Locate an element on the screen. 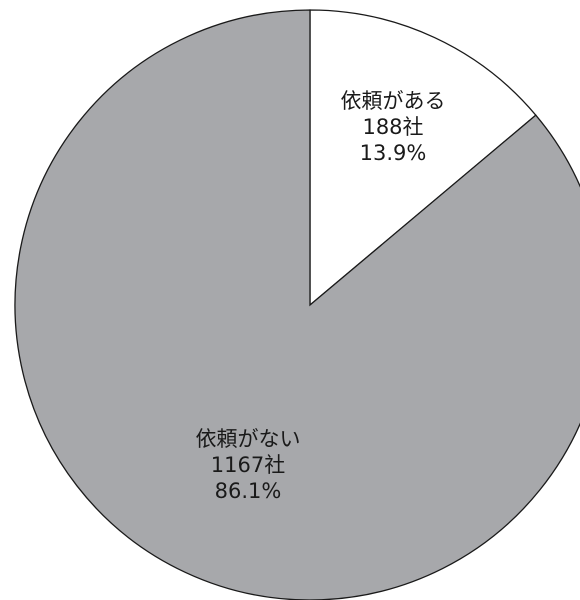  slice-count-2: 1167社 is located at coordinates (248, 465).